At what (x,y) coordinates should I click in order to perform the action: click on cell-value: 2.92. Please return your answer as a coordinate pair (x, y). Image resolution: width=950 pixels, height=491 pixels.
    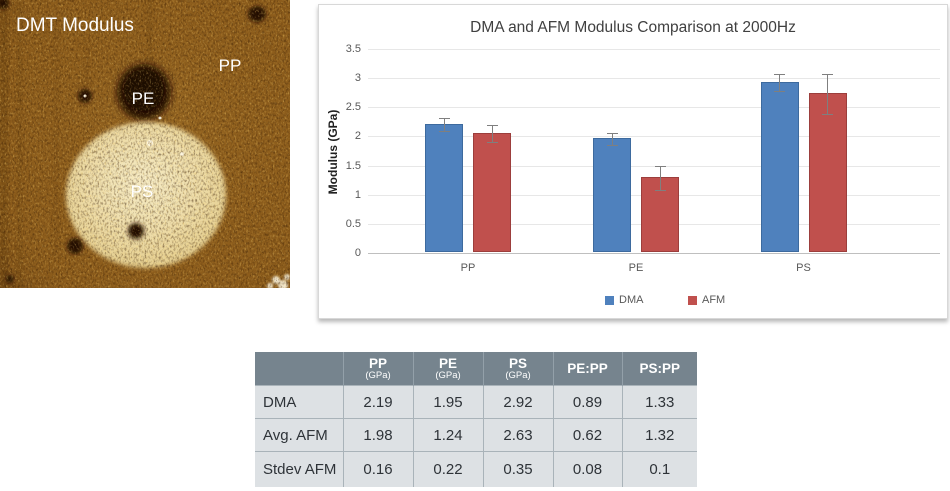
    Looking at the image, I should click on (517, 402).